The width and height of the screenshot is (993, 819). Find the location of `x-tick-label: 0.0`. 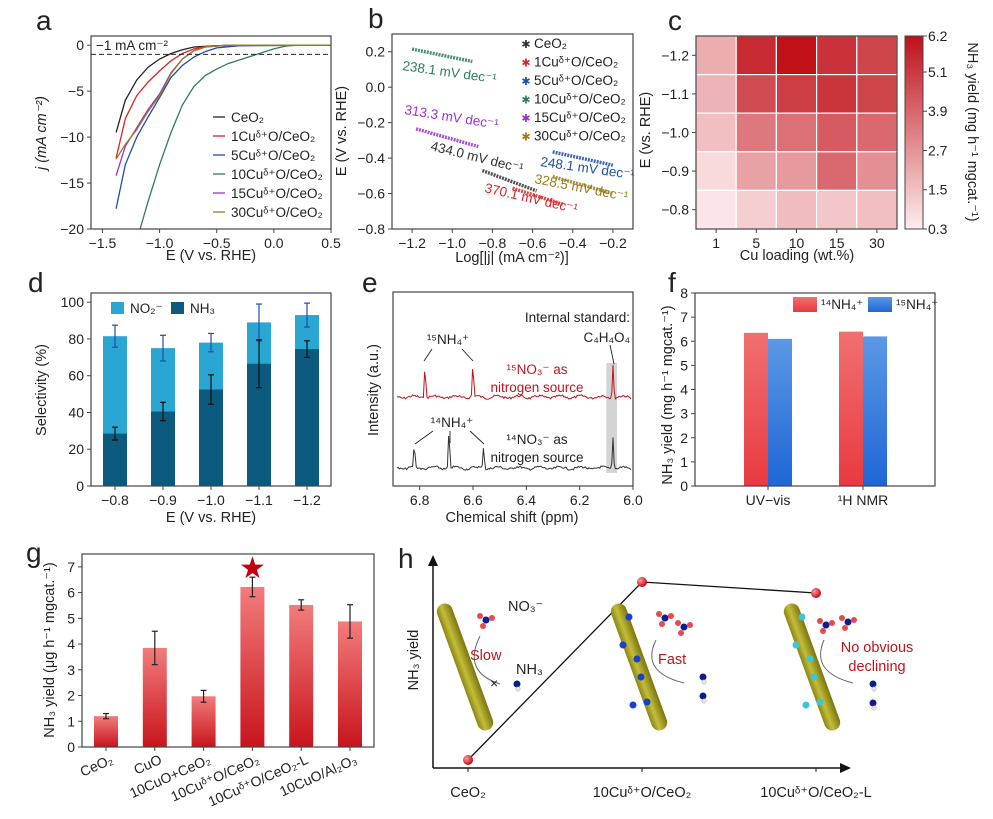

x-tick-label: 0.0 is located at coordinates (274, 243).